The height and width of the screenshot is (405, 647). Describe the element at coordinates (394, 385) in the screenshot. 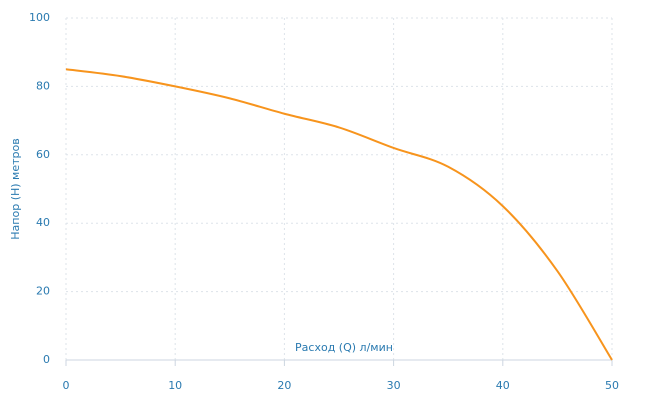

I see `x-tick-label: 30` at that location.